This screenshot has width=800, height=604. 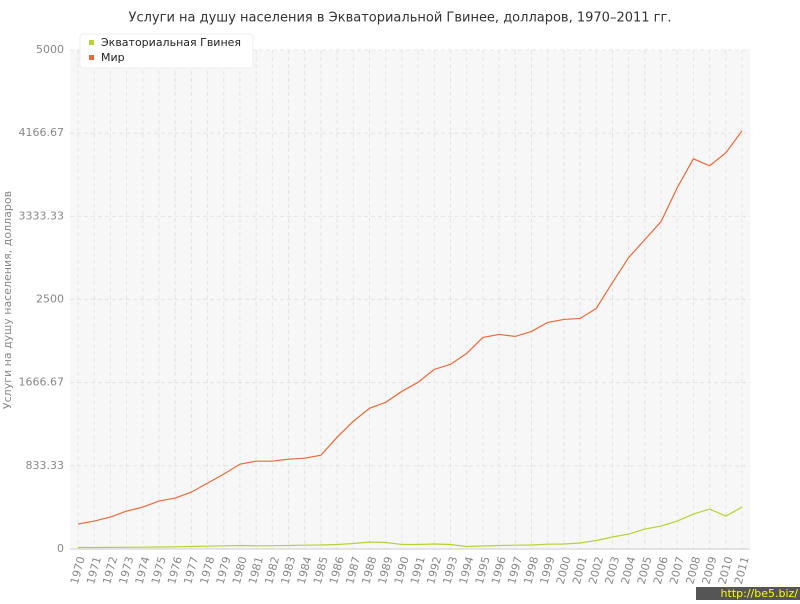 What do you see at coordinates (113, 57) in the screenshot?
I see `legend-label: Мир` at bounding box center [113, 57].